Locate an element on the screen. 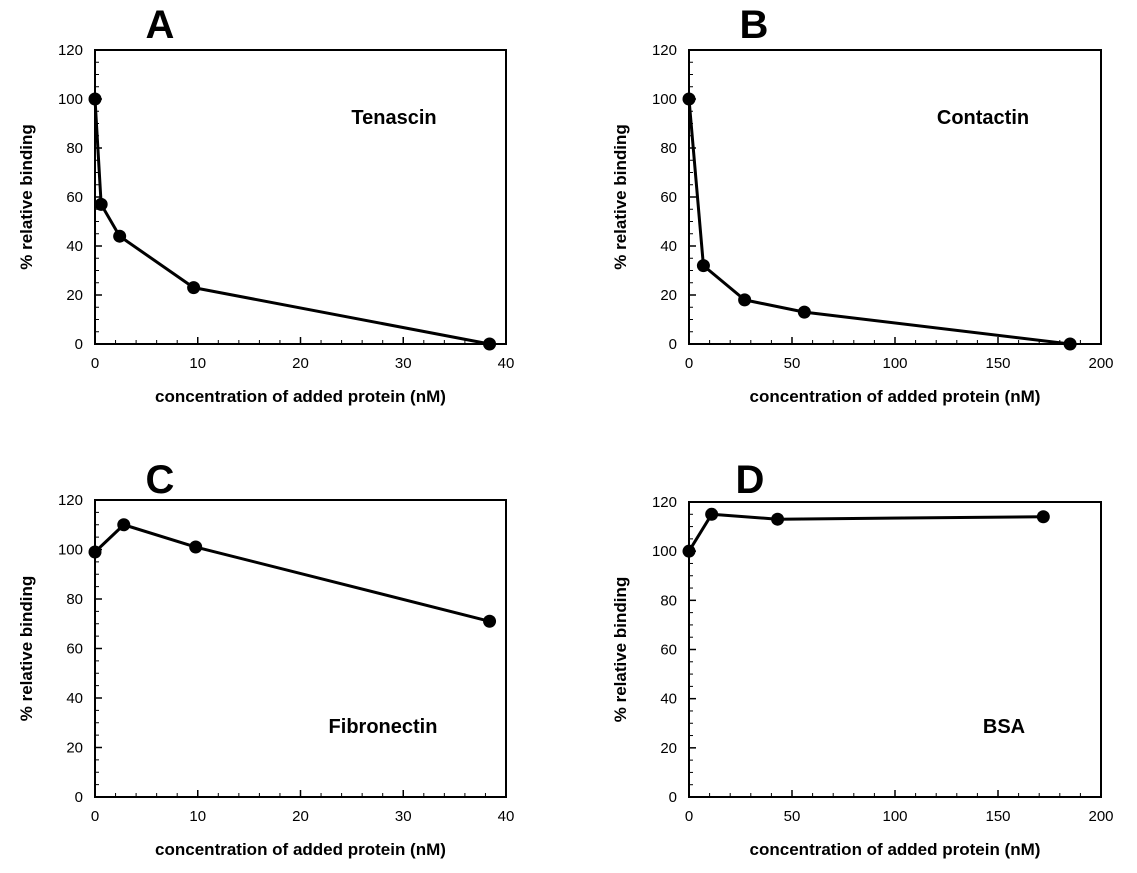  protein-label: Tenascin is located at coordinates (393, 118).